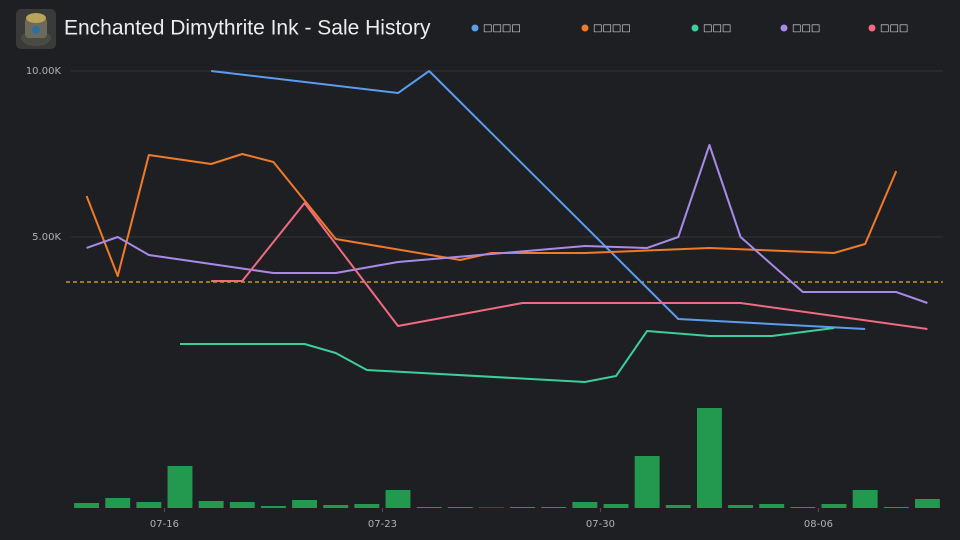  What do you see at coordinates (507, 355) in the screenshot?
I see `price-line` at bounding box center [507, 355].